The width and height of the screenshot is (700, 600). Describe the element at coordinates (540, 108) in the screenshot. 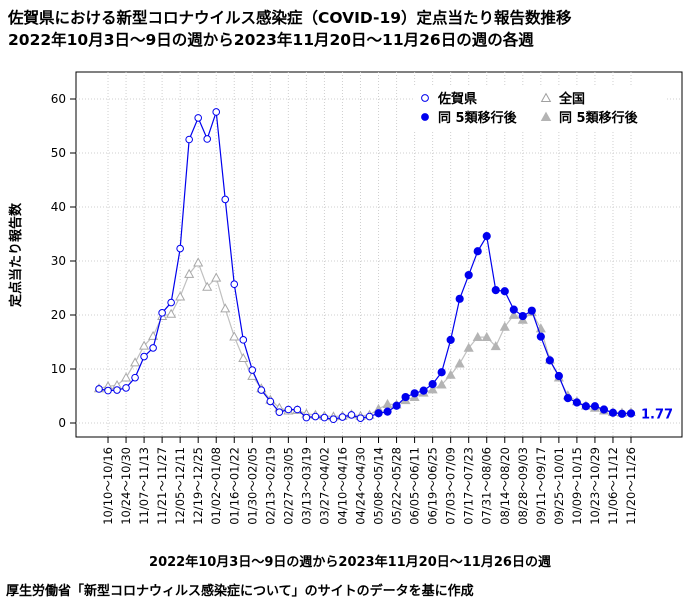

I see `legend-box` at that location.